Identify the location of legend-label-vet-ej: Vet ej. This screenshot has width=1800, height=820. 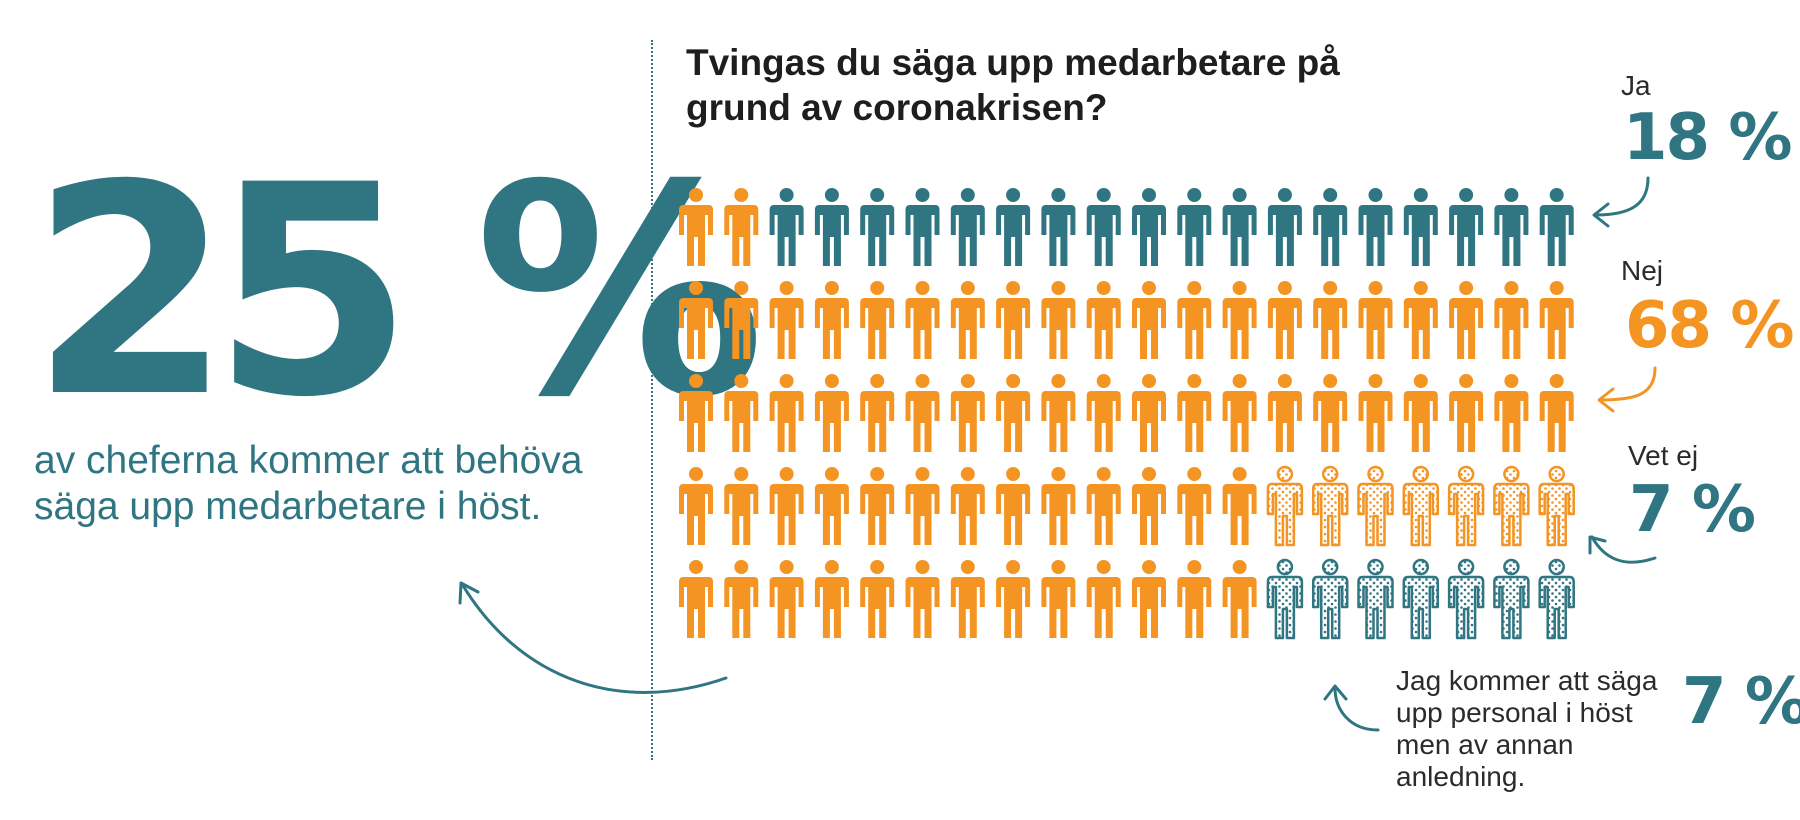
(1663, 455).